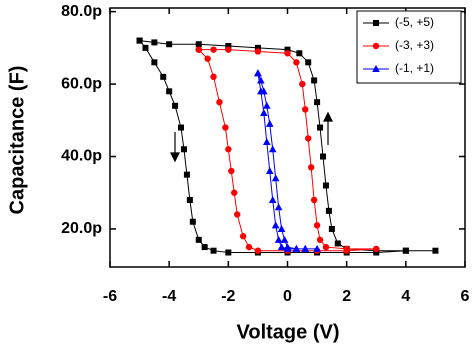  What do you see at coordinates (346, 296) in the screenshot?
I see `x-tick-label: 2` at bounding box center [346, 296].